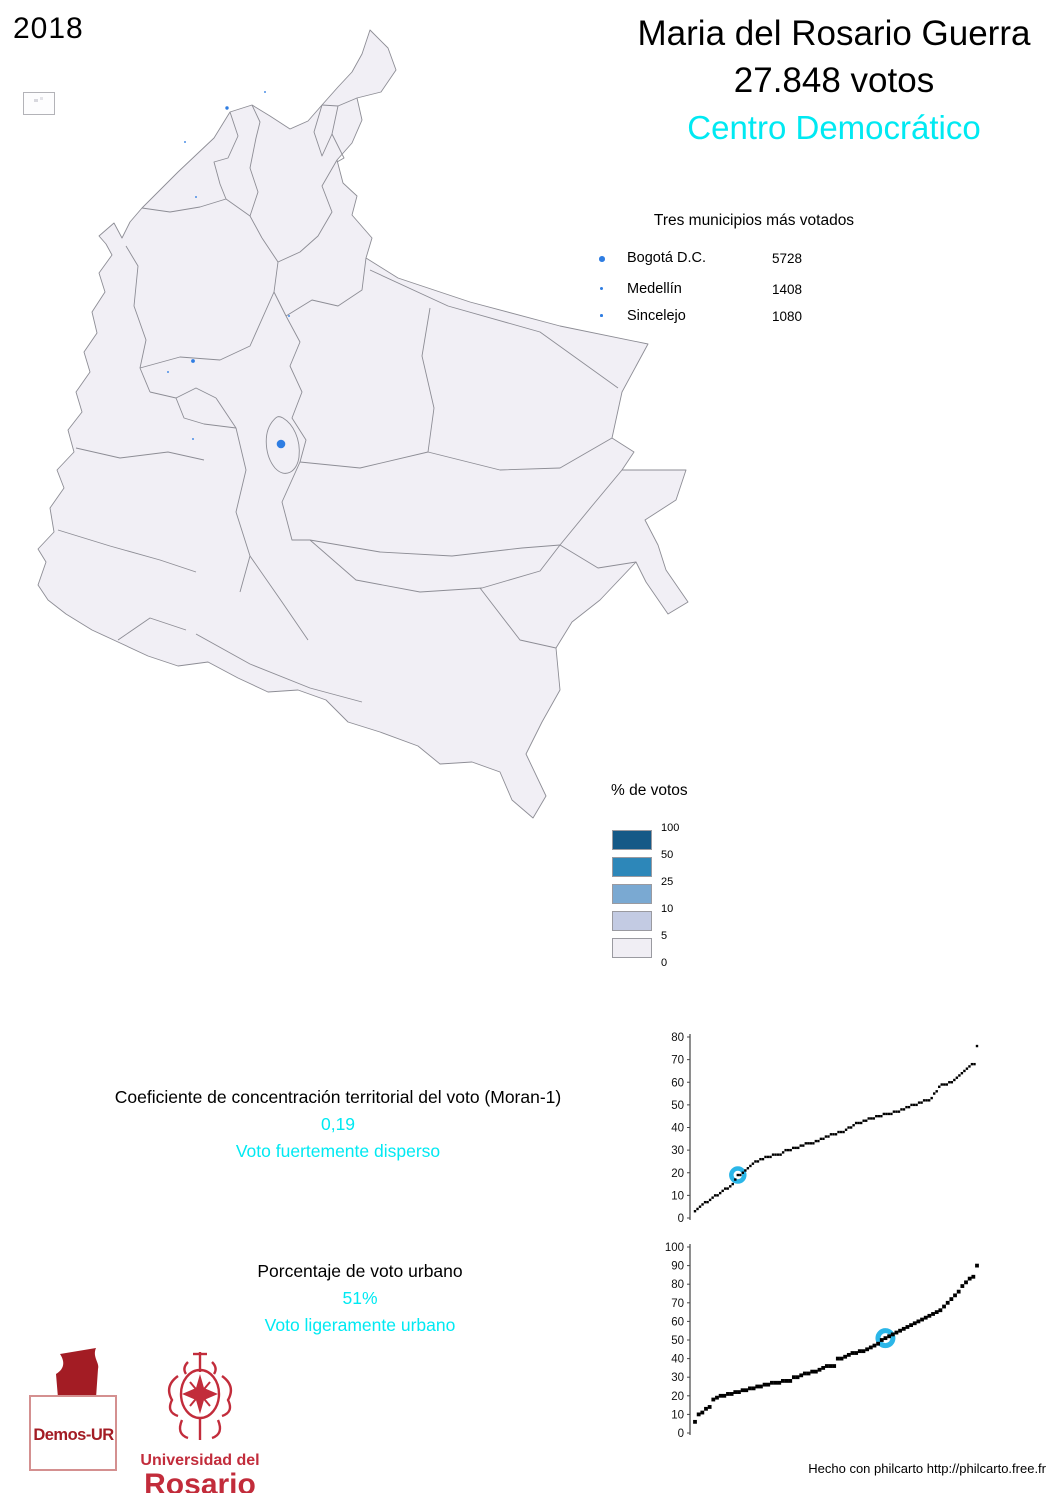 The width and height of the screenshot is (1056, 1493). I want to click on bogota-legend-dot, so click(602, 259).